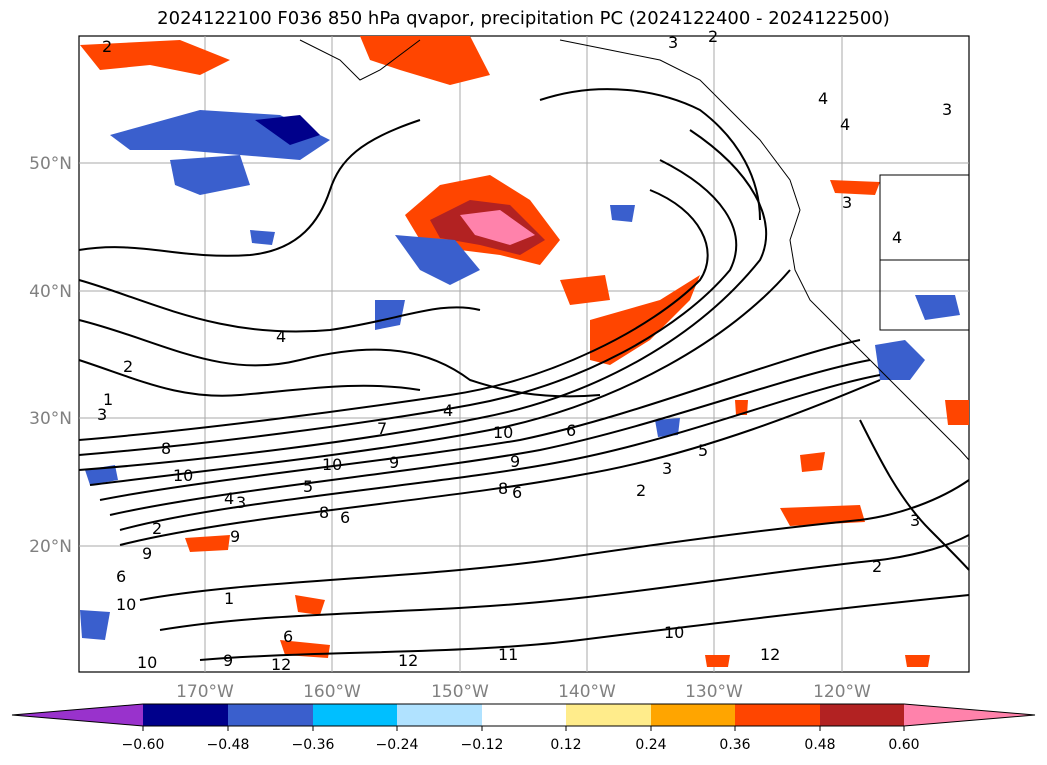  What do you see at coordinates (50, 547) in the screenshot?
I see `lat-label: 20°N` at bounding box center [50, 547].